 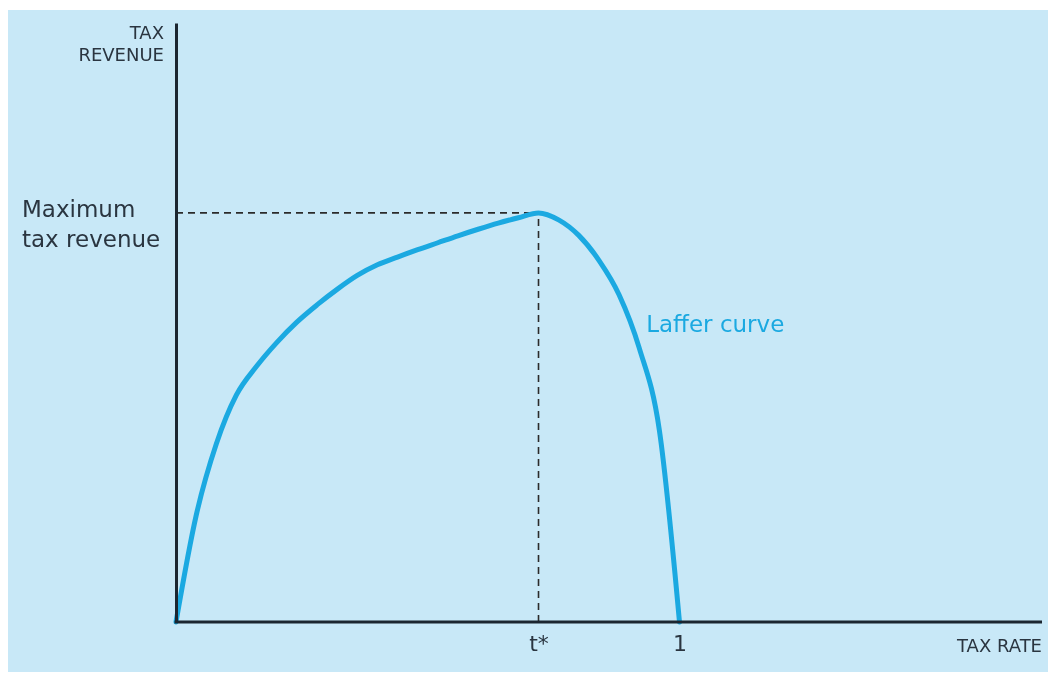 What do you see at coordinates (715, 323) in the screenshot?
I see `series-label: Laffer curve` at bounding box center [715, 323].